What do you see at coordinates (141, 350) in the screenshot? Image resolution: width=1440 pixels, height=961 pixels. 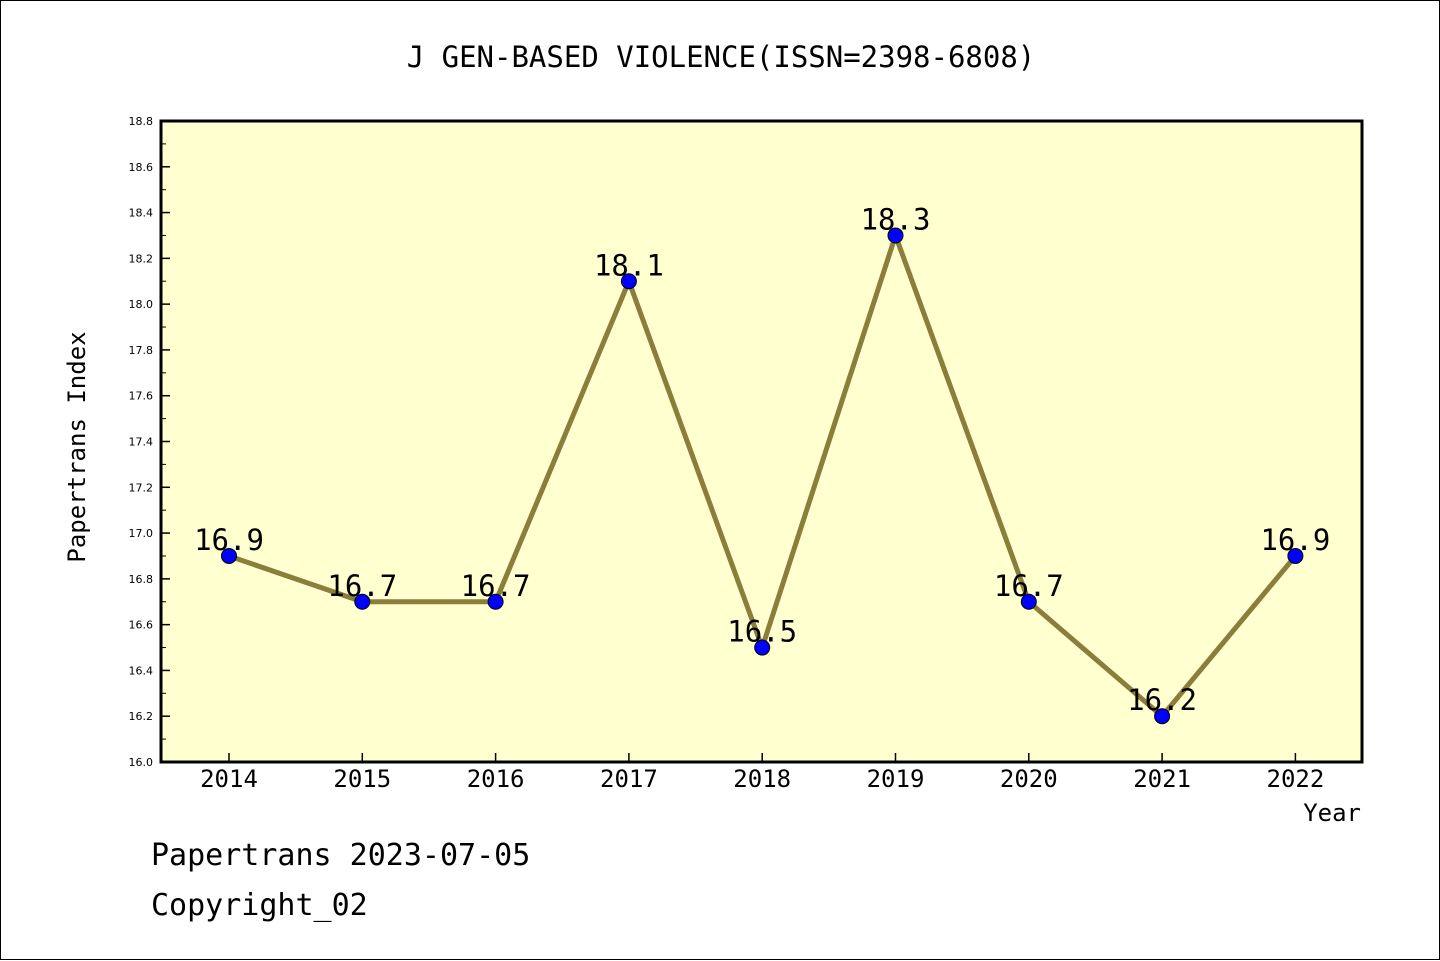 I see `y-tick-label: 17.8` at bounding box center [141, 350].